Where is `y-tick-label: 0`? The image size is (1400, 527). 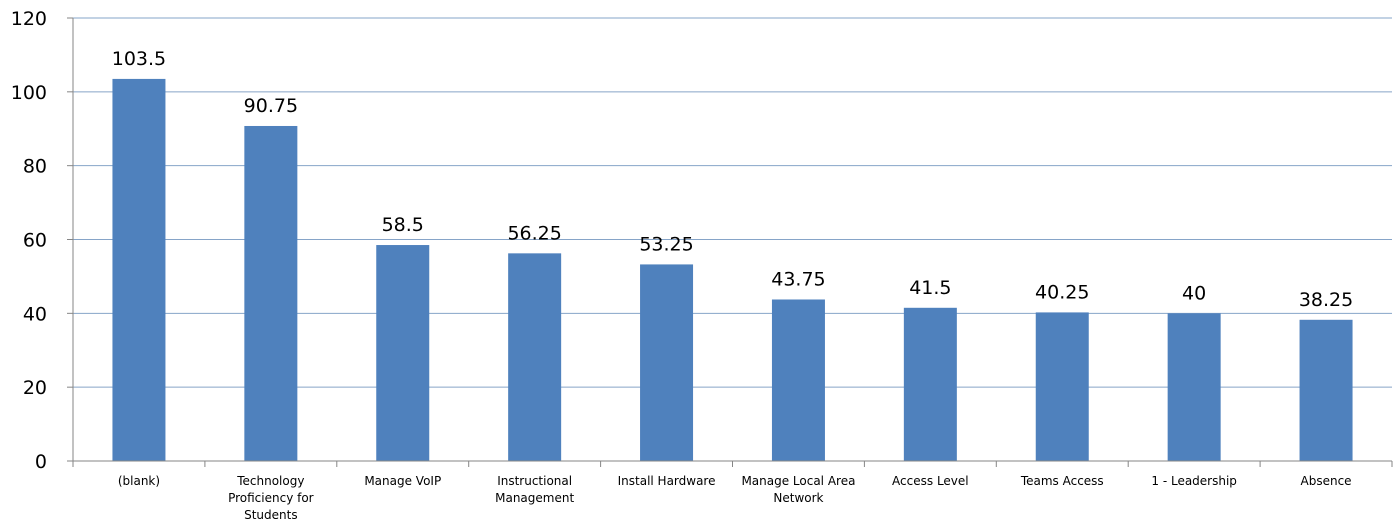
y-tick-label: 0 is located at coordinates (41, 462).